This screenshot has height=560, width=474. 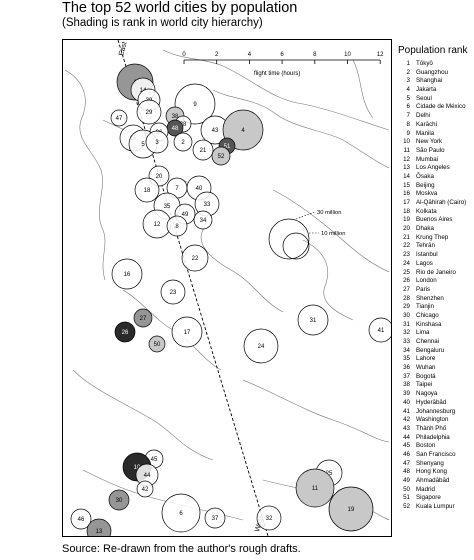 I want to click on legend-rank: 18, so click(x=406, y=211).